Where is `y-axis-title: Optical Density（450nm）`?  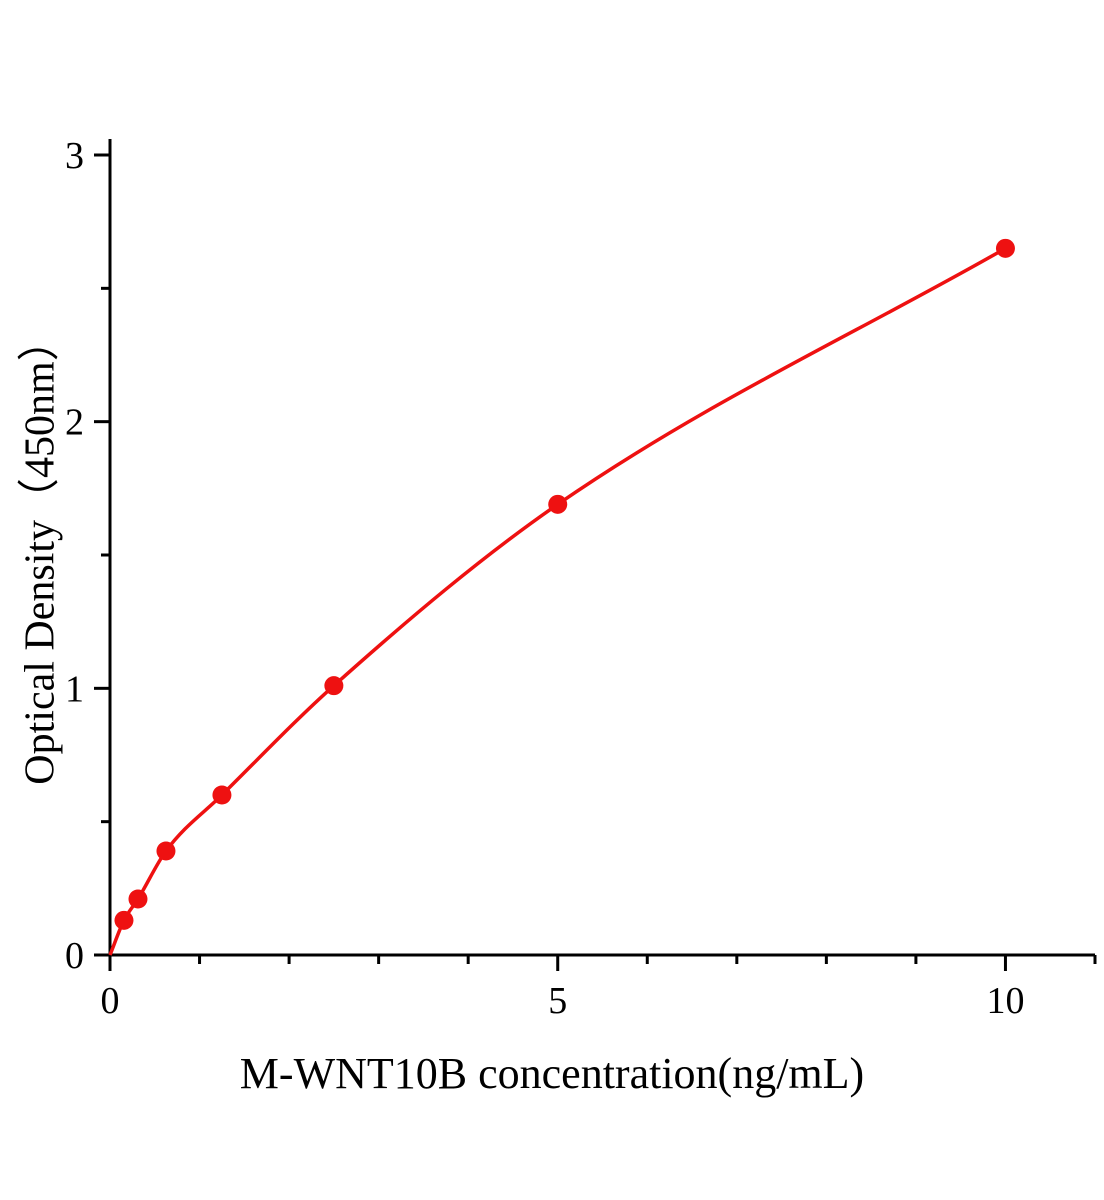 y-axis-title: Optical Density（450nm） is located at coordinates (40, 552).